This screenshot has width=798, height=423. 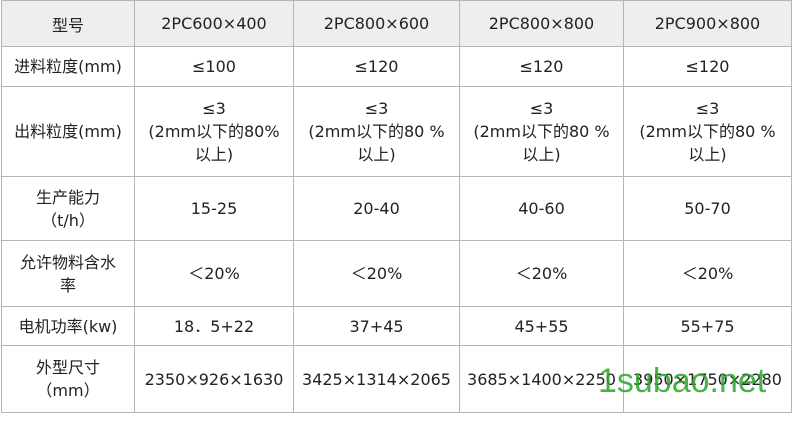 What do you see at coordinates (541, 23) in the screenshot?
I see `header-cell: 2PC800×800` at bounding box center [541, 23].